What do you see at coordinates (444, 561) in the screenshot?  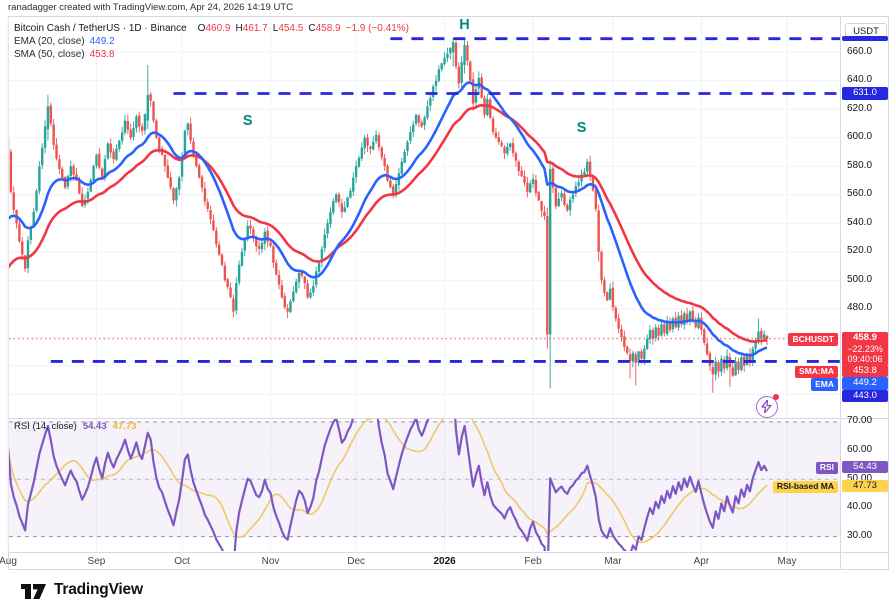 I see `time-axis-label: 2026` at bounding box center [444, 561].